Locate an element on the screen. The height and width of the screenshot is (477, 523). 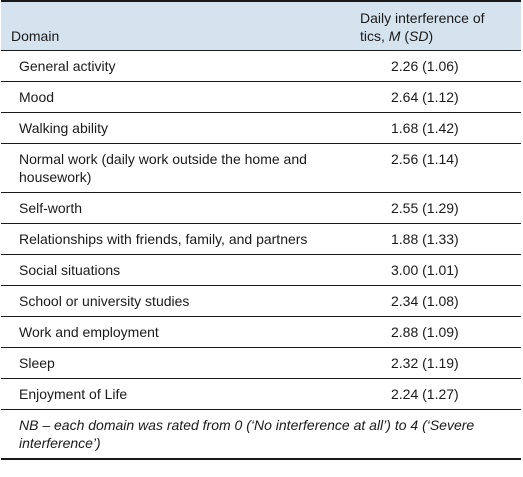
value-cell: 2.56 (1.14) is located at coordinates (431, 168).